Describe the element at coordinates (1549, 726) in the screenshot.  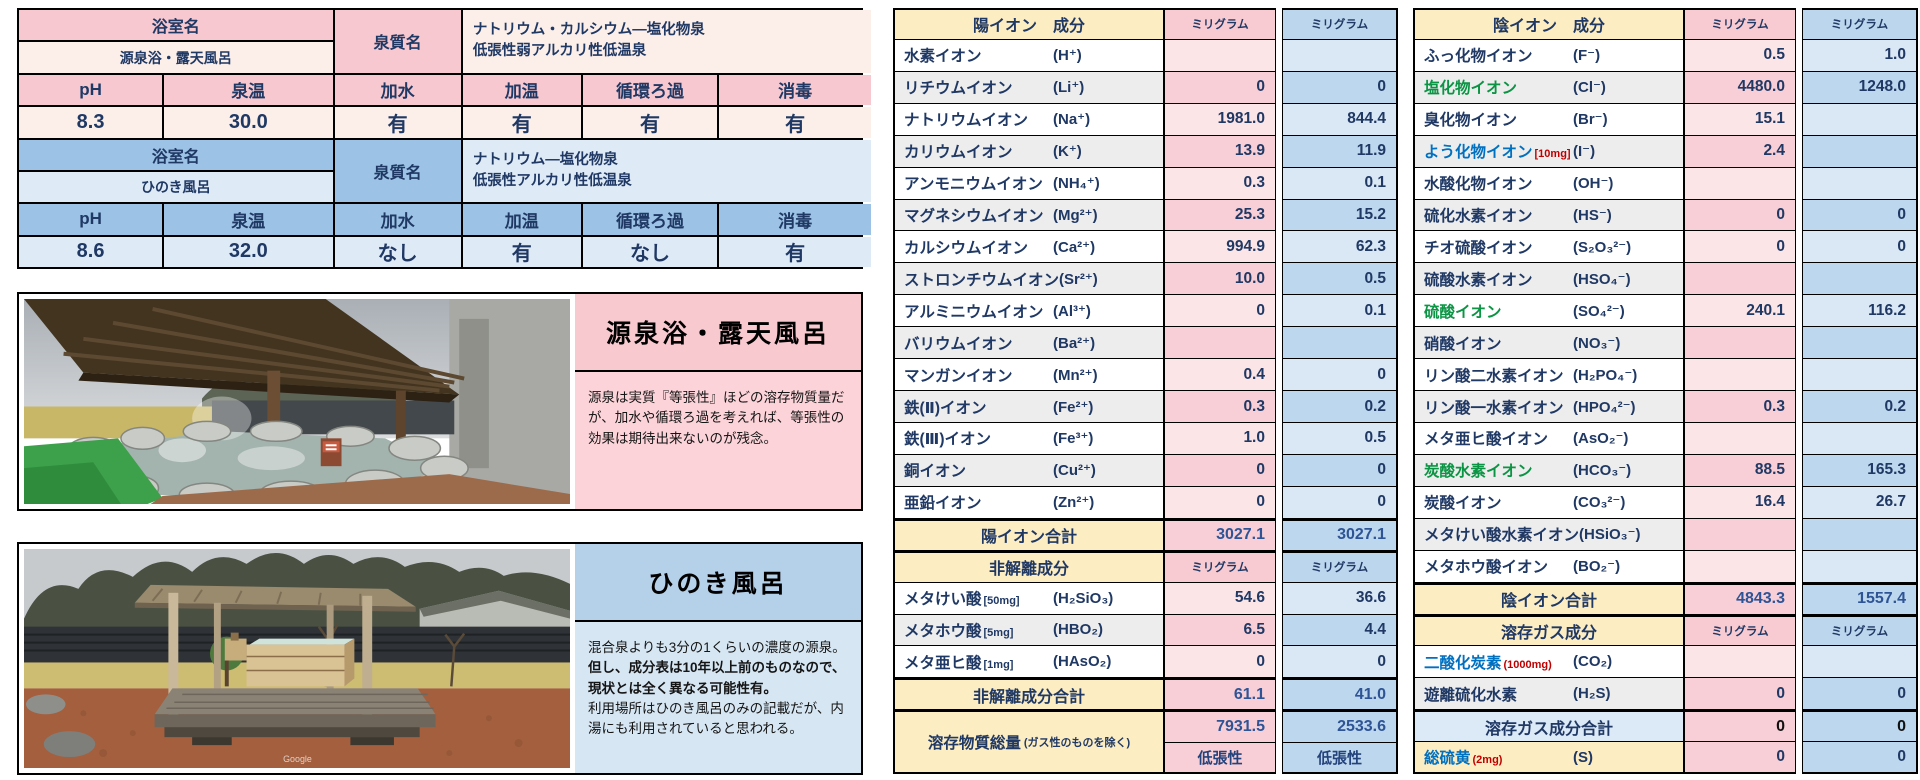
I see `total-label-cell: 溶存ガス成分合計` at that location.